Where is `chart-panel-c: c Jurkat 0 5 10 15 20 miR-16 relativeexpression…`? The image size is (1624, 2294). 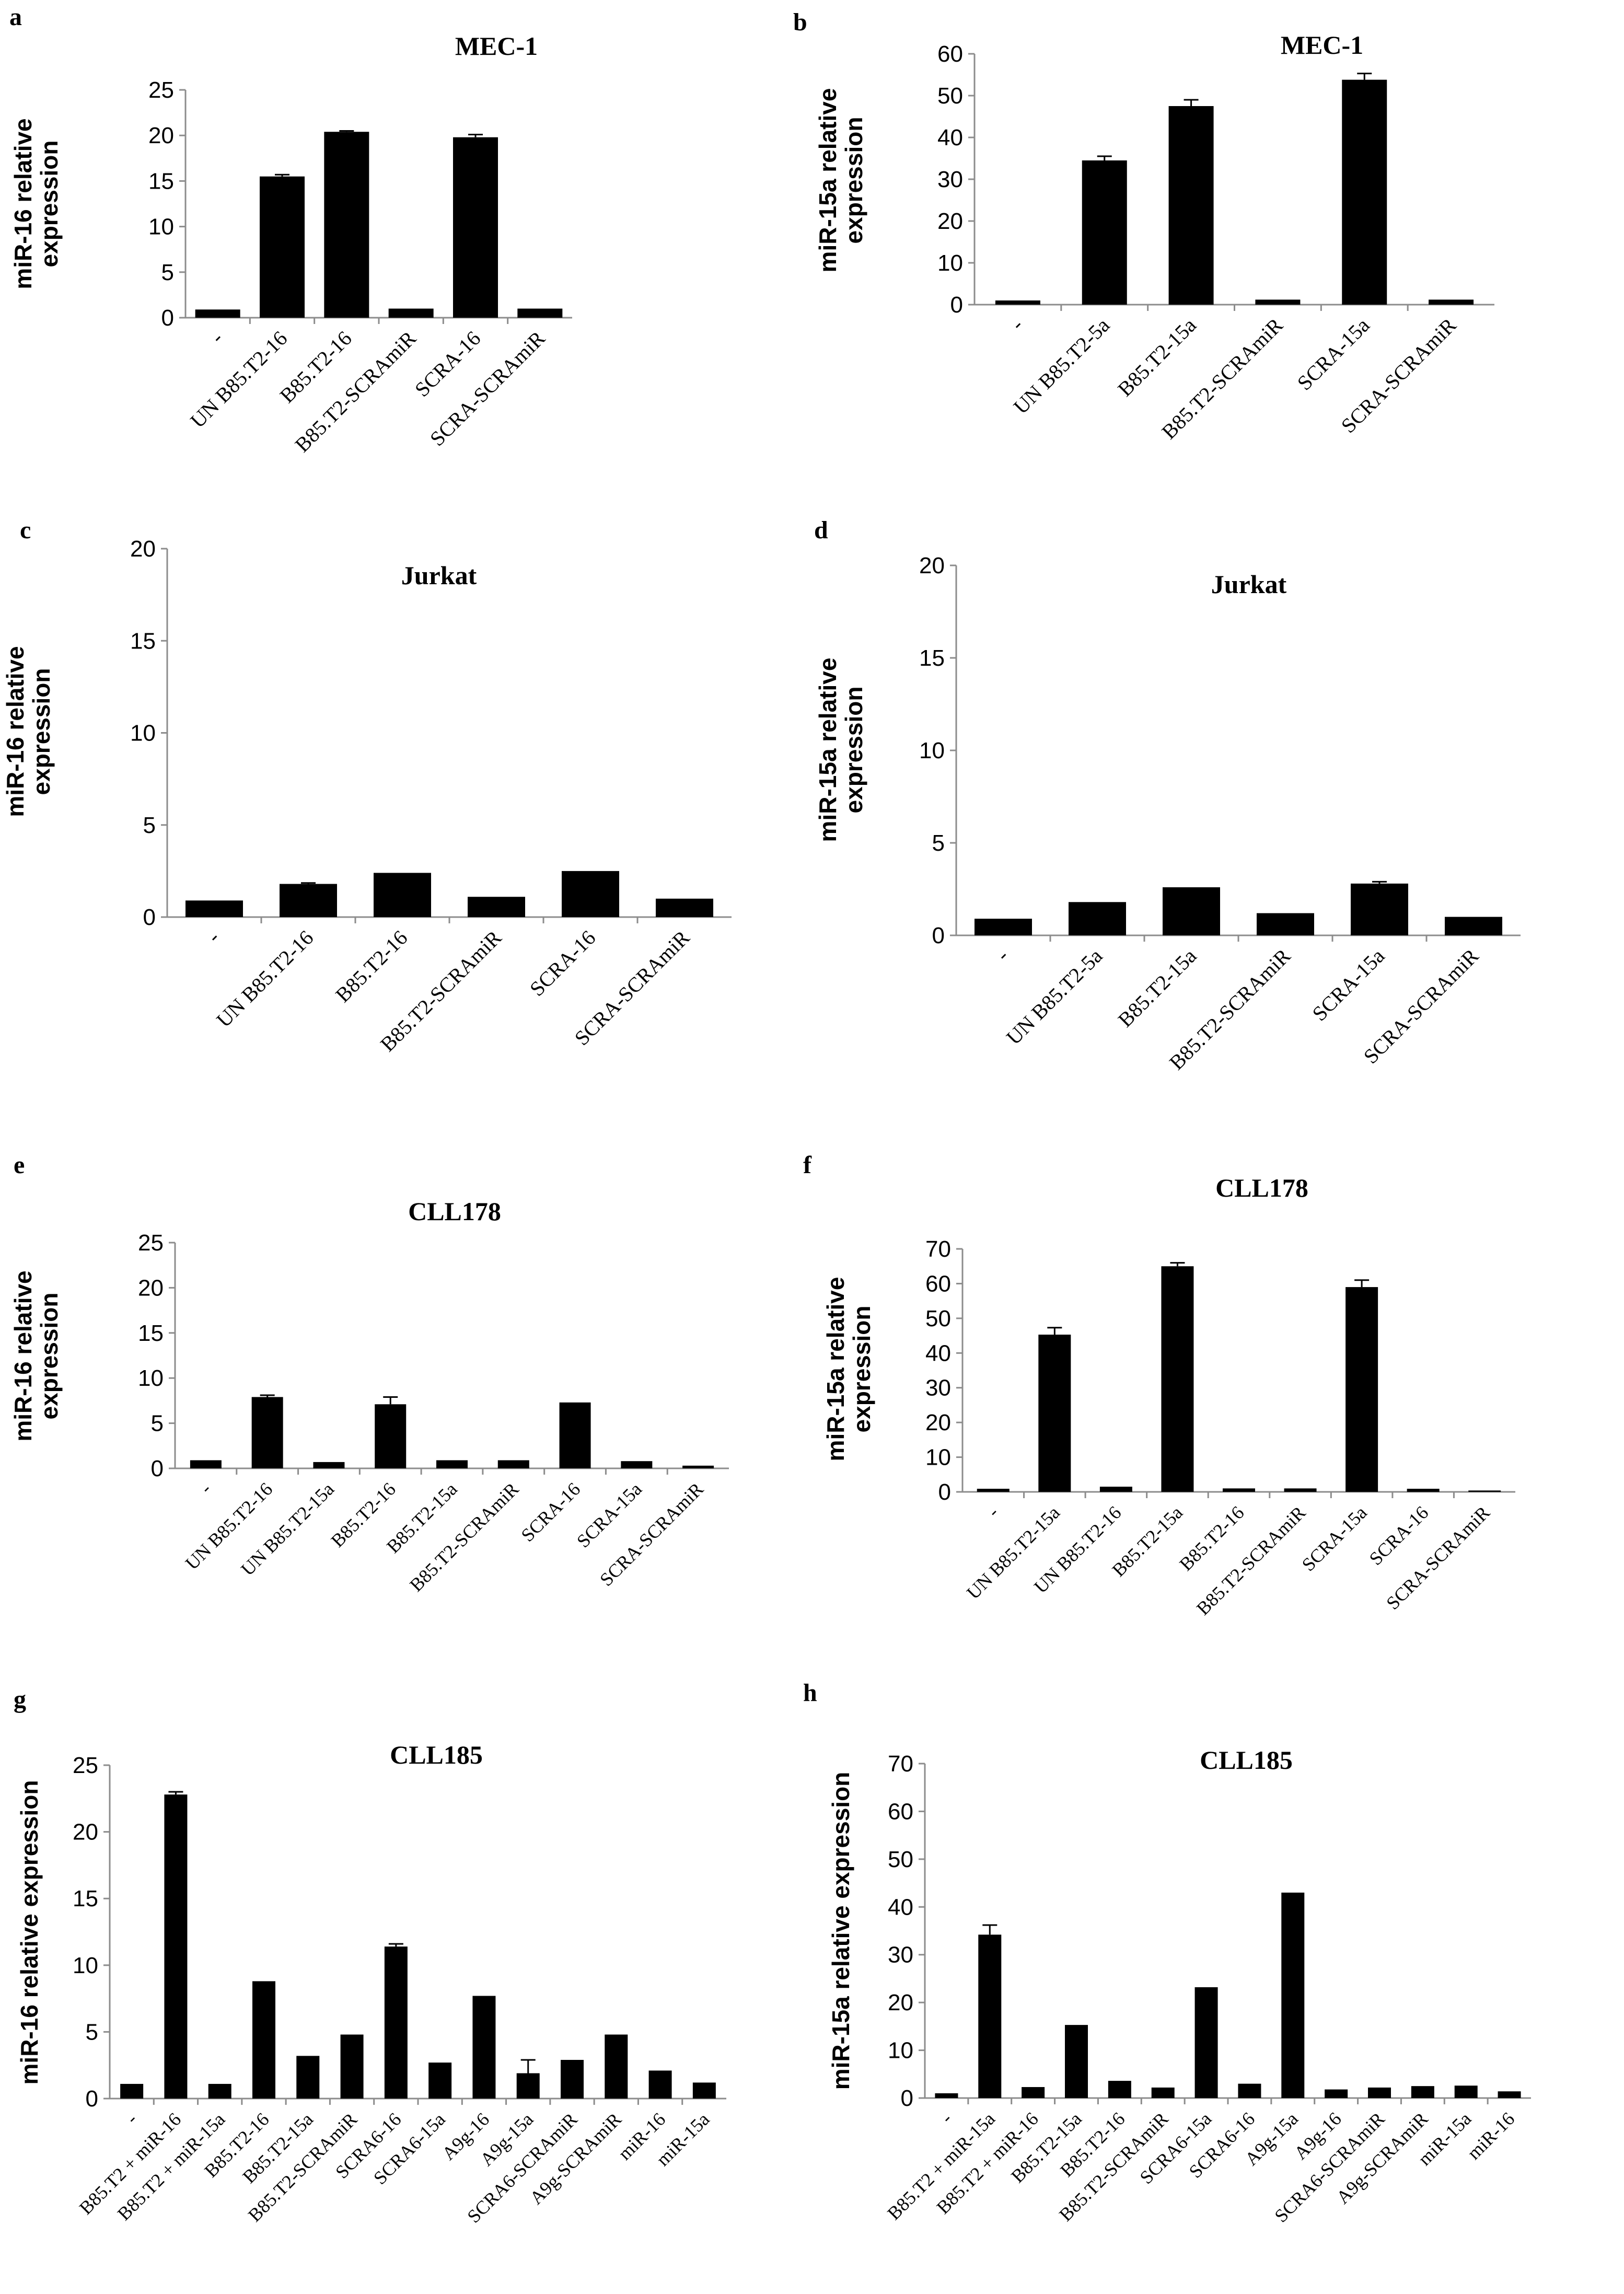 chart-panel-c: c Jurkat 0 5 10 15 20 miR-16 relativeexpression… is located at coordinates (367, 786).